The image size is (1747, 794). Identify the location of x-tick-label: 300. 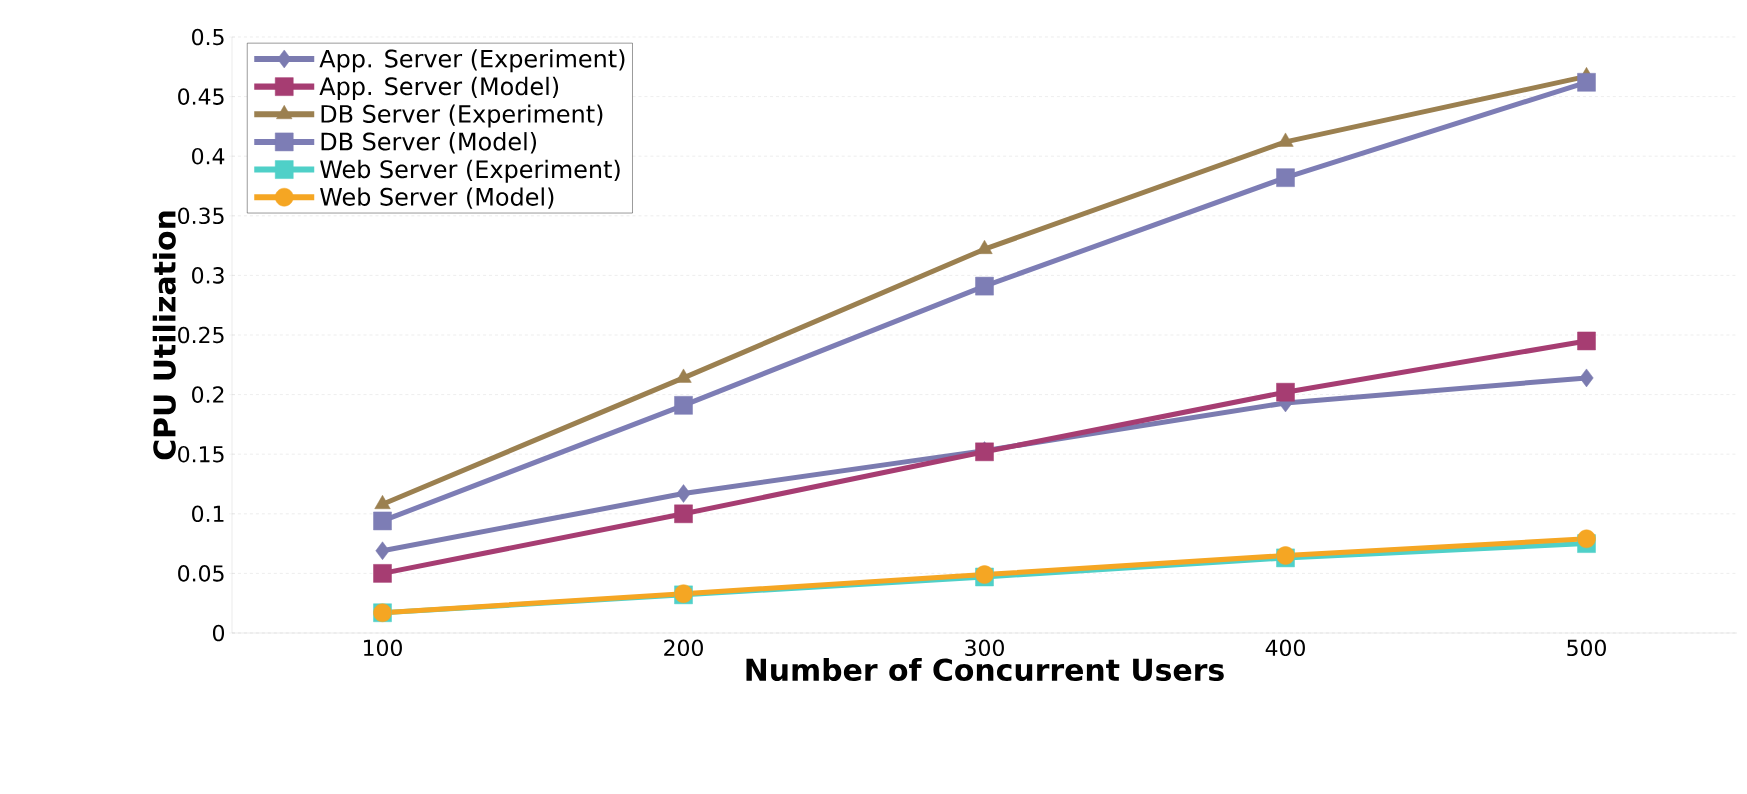
(984, 648).